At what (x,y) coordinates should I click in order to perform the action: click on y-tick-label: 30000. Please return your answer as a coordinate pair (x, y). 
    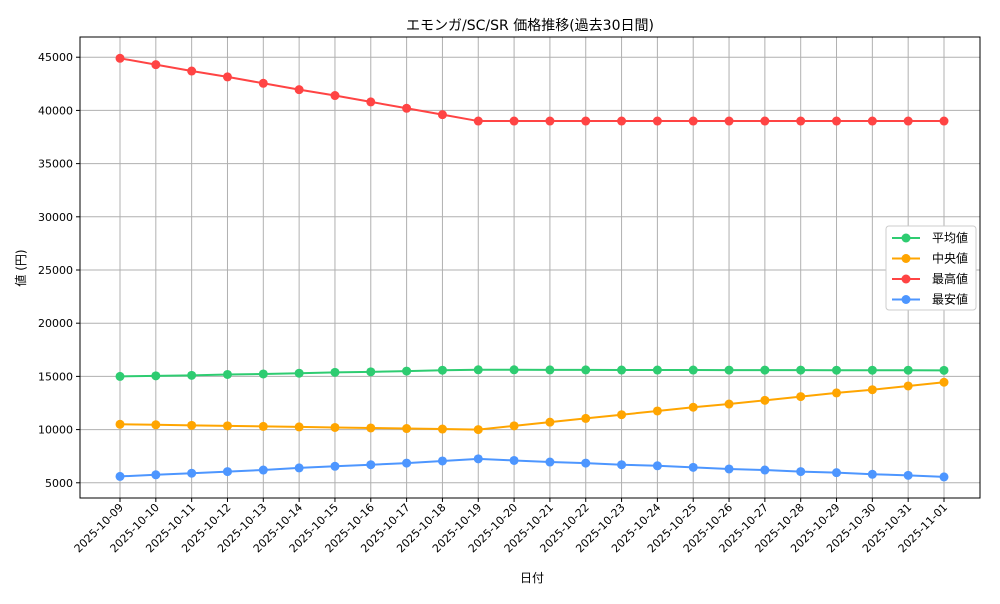
    Looking at the image, I should click on (55, 217).